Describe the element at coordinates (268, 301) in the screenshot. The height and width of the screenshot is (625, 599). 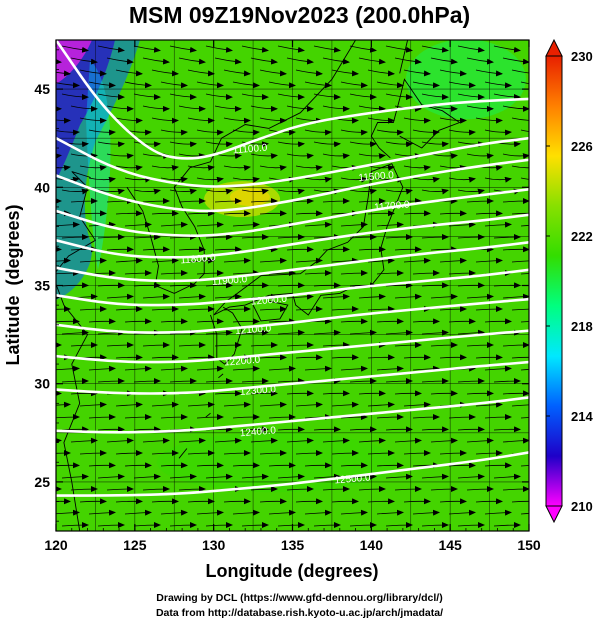
I see `contour-label: 12000.0` at that location.